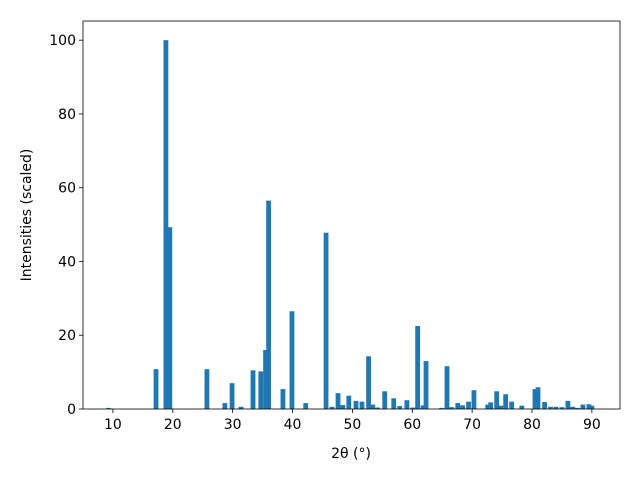  I want to click on x-tick-label: 30, so click(233, 425).